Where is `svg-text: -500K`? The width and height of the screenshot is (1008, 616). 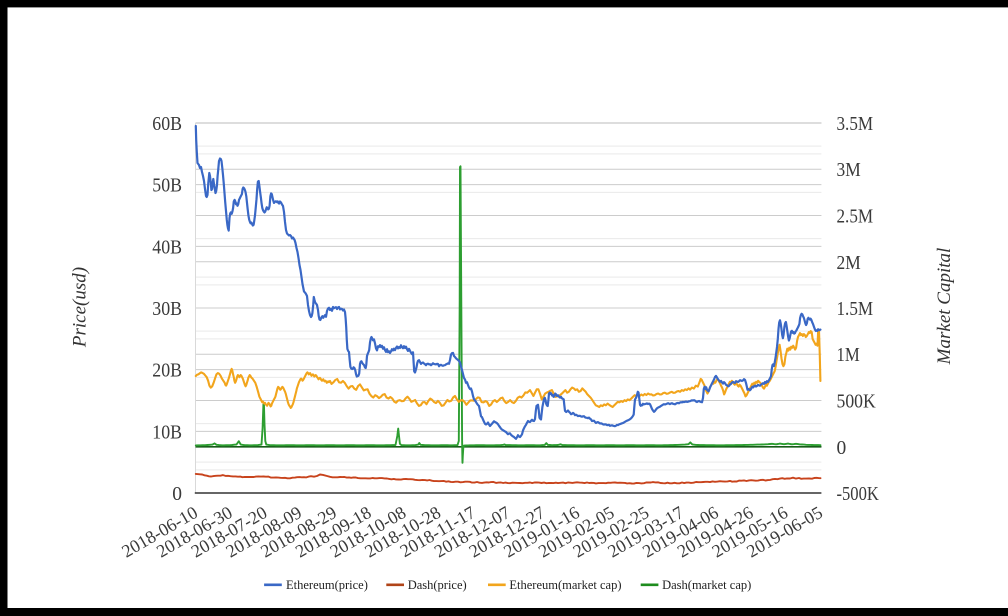
svg-text: -500K is located at coordinates (858, 494).